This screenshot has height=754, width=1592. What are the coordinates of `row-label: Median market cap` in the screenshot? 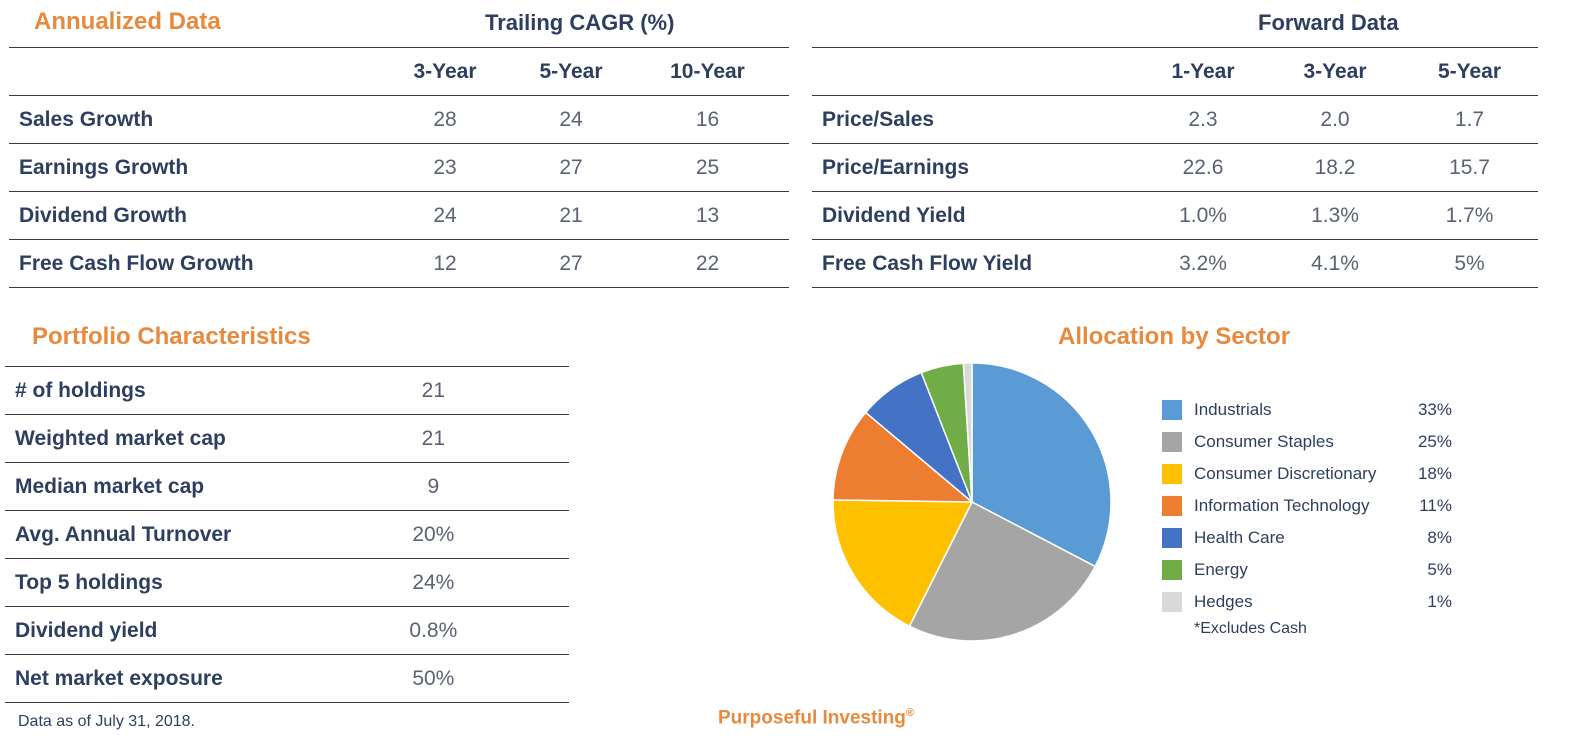 It's located at (151, 486).